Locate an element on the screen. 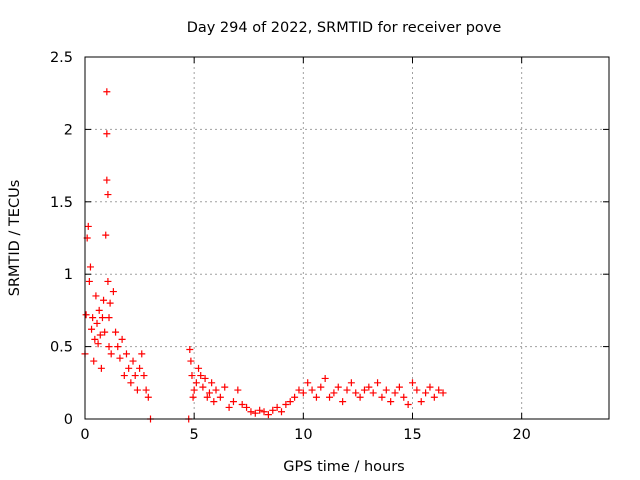  y-tick-label: 1 is located at coordinates (68, 275).